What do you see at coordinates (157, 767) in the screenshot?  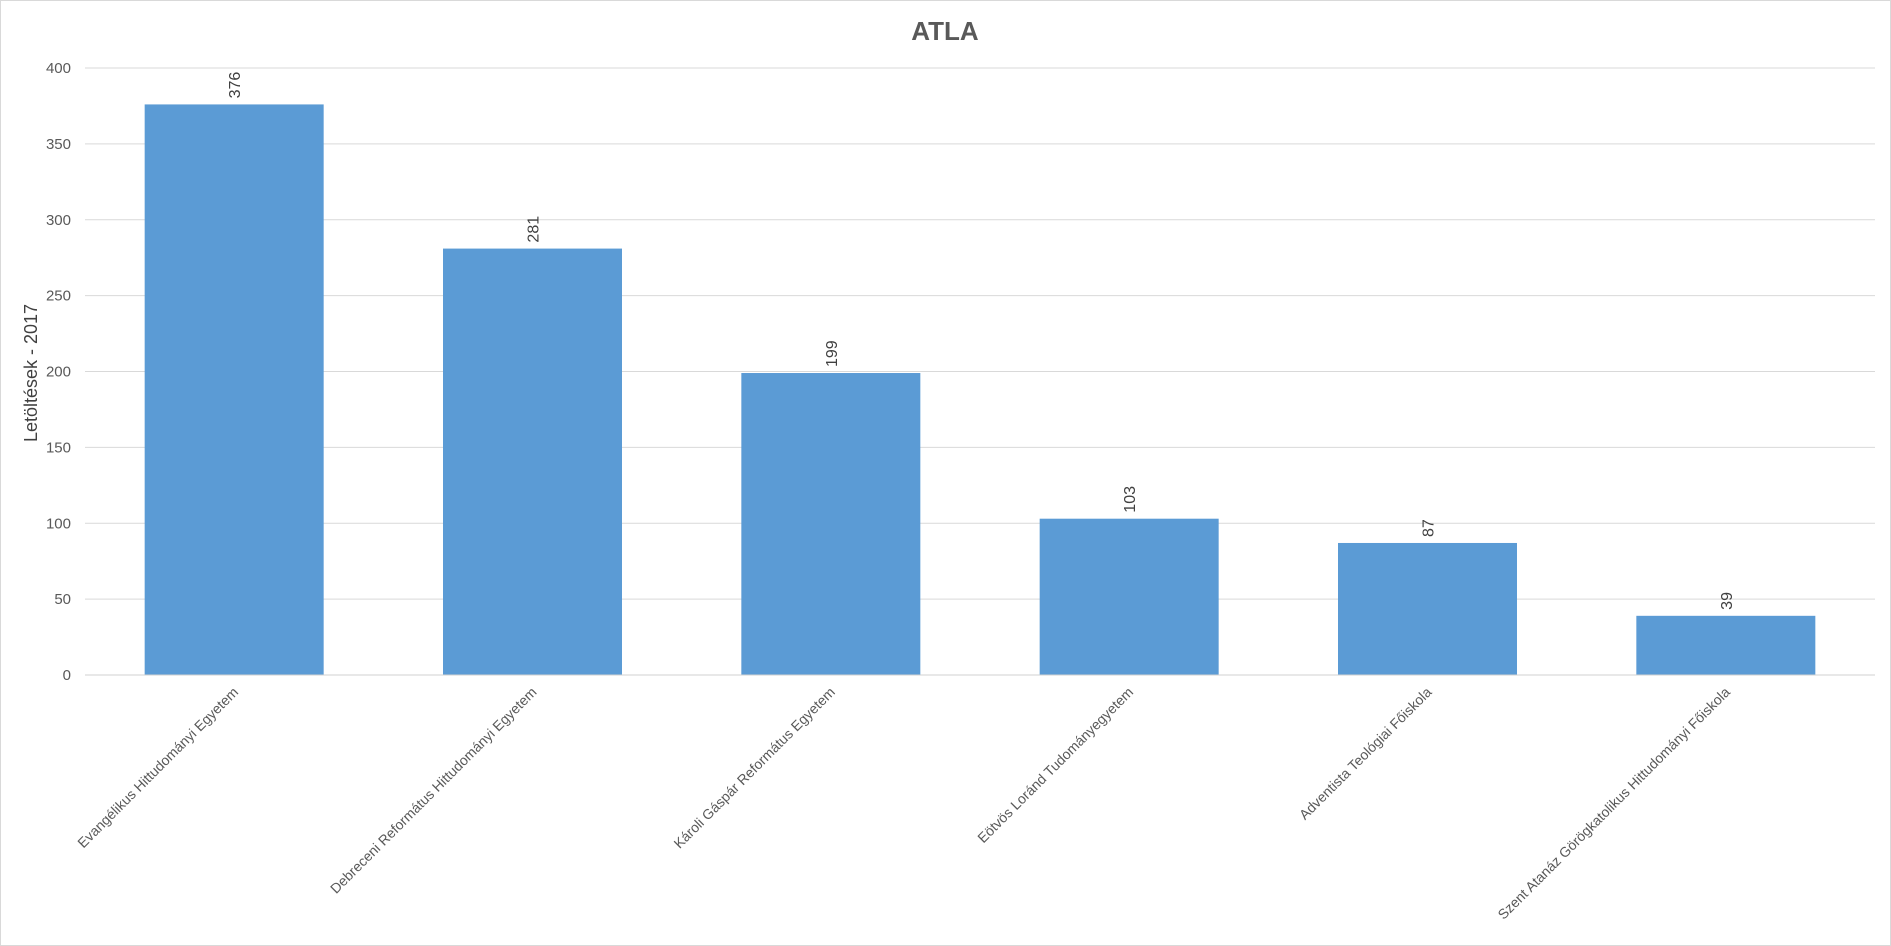 I see `x-tick-label: Evangélikus Hittudományi Egyetem` at bounding box center [157, 767].